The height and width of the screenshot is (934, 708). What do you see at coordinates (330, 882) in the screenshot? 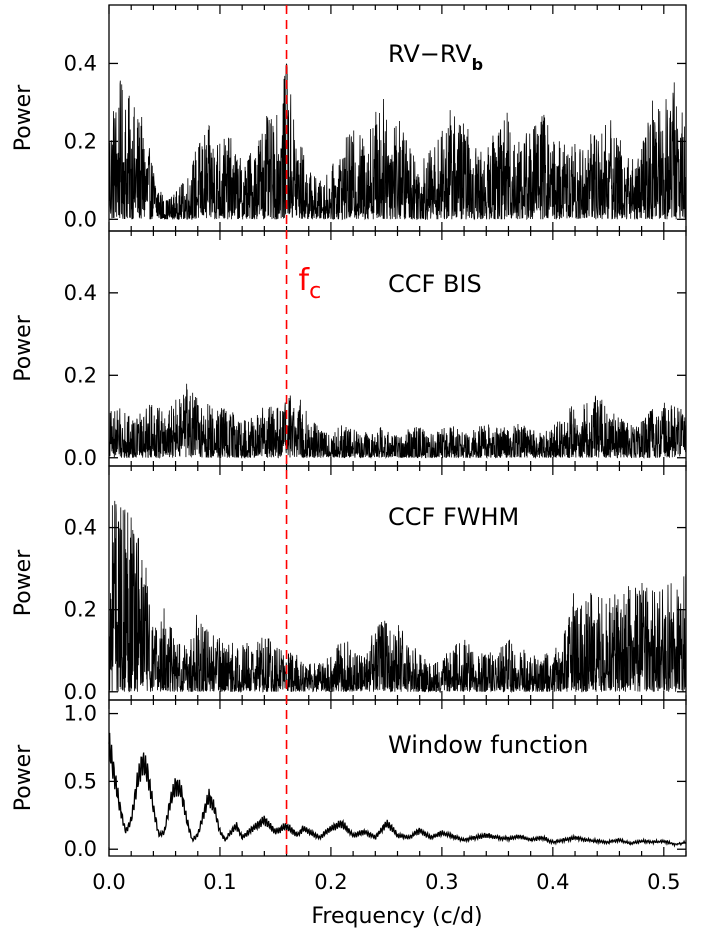
I see `x-tick-label: 0.2` at bounding box center [330, 882].